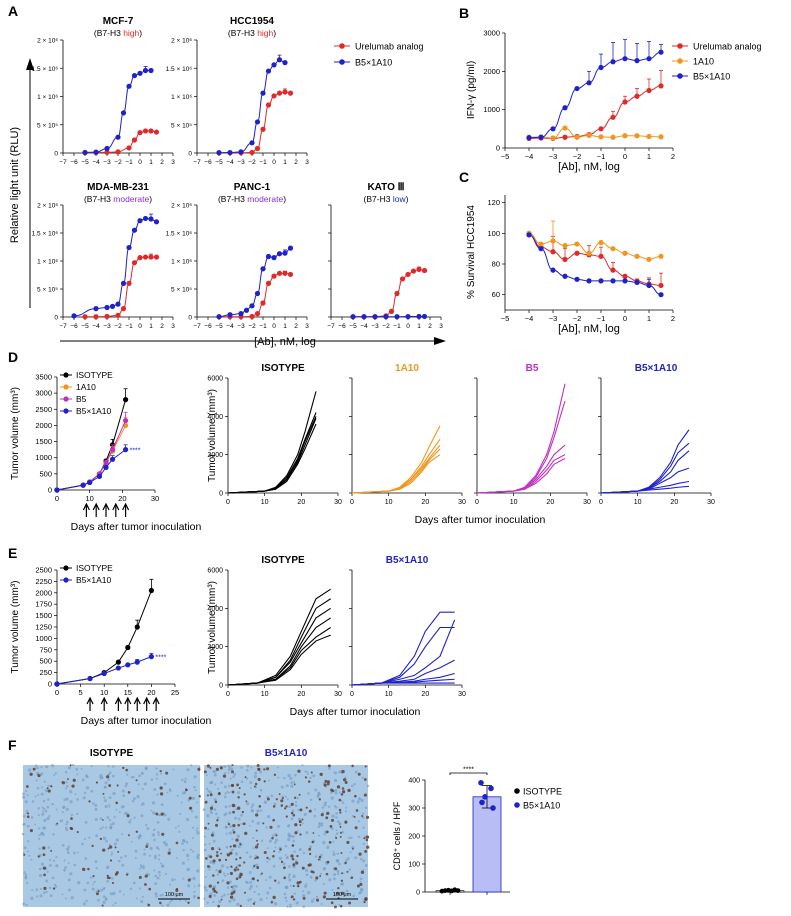 This screenshot has width=791, height=916. I want to click on panel-c-y-label: % Survival HCC1954, so click(471, 252).